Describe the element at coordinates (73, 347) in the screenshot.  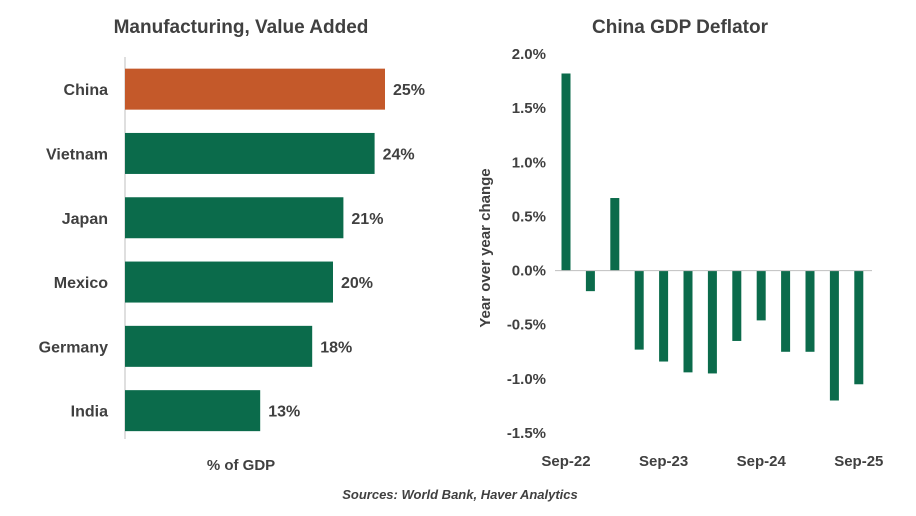
I see `category-label: Germany` at that location.